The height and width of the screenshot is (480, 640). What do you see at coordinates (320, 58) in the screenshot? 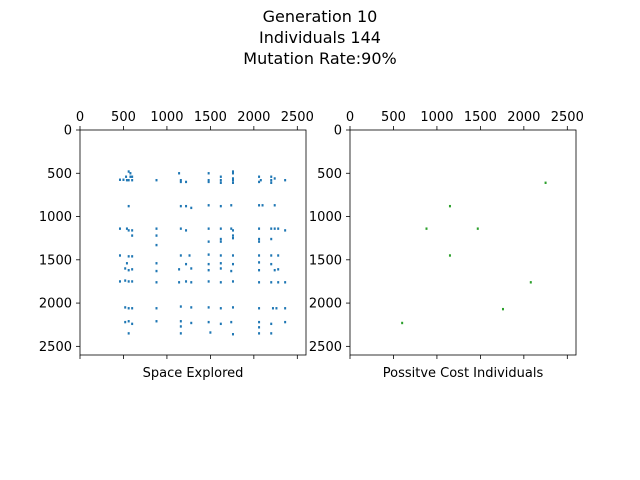
I see `figure-title-line-3: Mutation Rate:90%` at bounding box center [320, 58].